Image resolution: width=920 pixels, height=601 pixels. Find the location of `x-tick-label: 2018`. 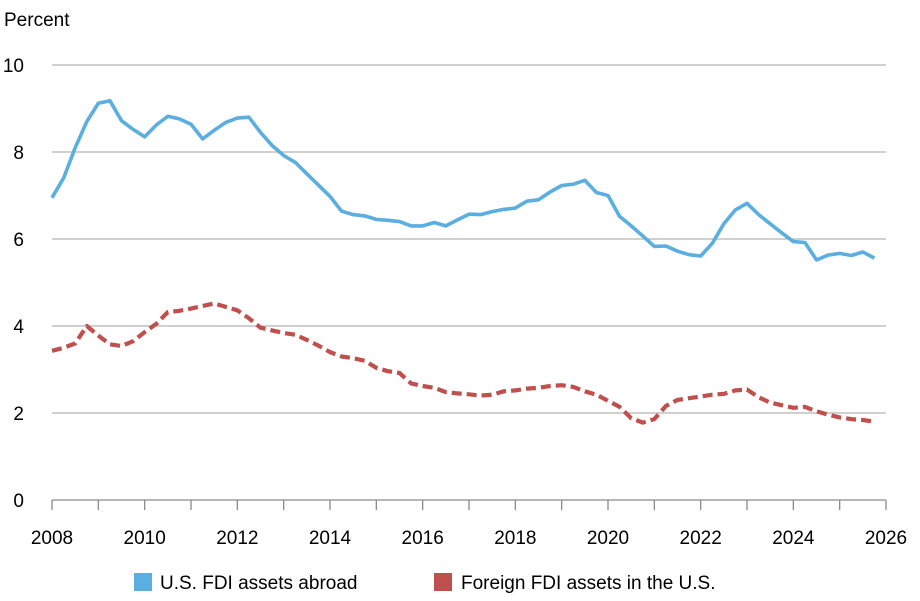

x-tick-label: 2018 is located at coordinates (515, 538).